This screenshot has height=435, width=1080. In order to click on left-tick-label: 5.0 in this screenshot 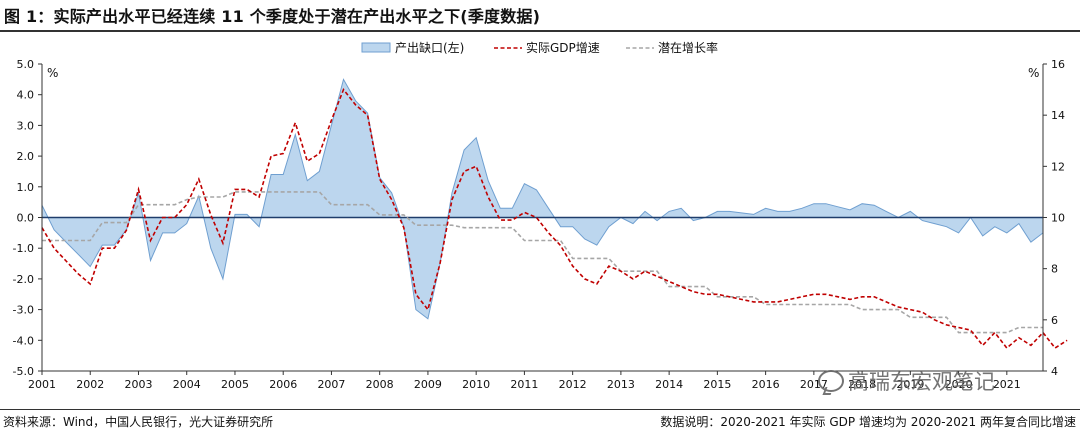, I will do `click(26, 64)`.